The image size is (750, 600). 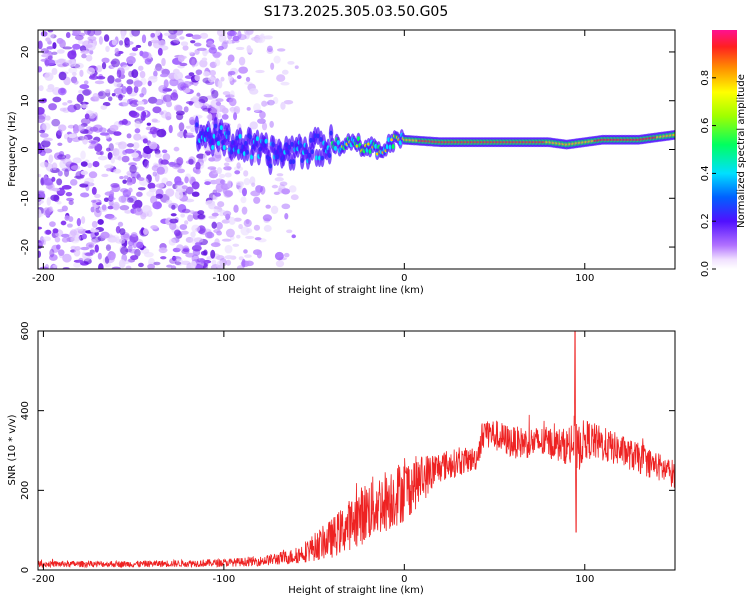 What do you see at coordinates (705, 78) in the screenshot?
I see `colorbar-tick-label: 0.8` at bounding box center [705, 78].